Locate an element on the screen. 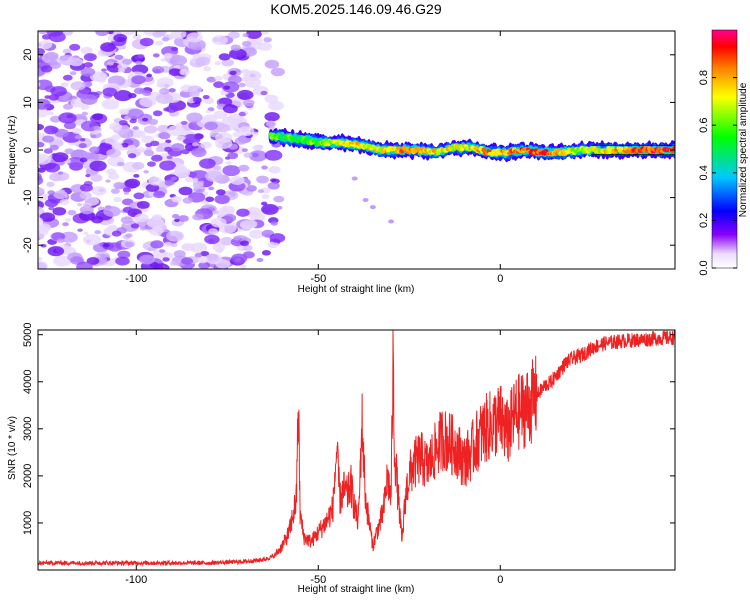 This screenshot has height=600, width=750. y-tick-label: 0 is located at coordinates (28, 150).